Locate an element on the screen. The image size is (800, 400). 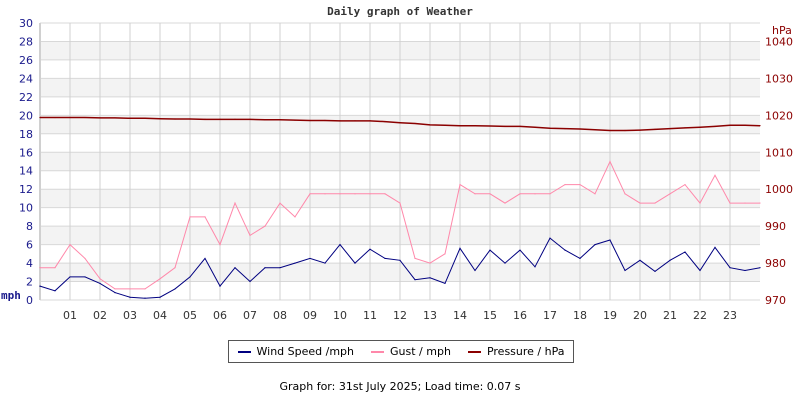
left-tick-label: 14 is located at coordinates (26, 171).